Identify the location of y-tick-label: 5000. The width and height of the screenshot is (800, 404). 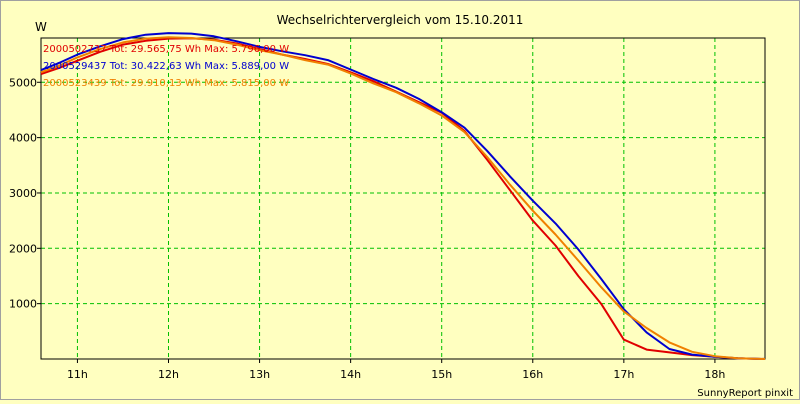
(23, 82).